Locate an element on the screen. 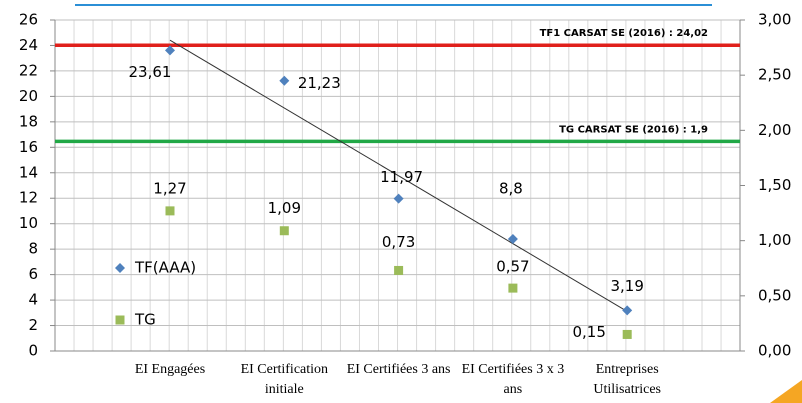 The image size is (802, 403). x-tick-label: Entreprises Utilisatrices is located at coordinates (627, 379).